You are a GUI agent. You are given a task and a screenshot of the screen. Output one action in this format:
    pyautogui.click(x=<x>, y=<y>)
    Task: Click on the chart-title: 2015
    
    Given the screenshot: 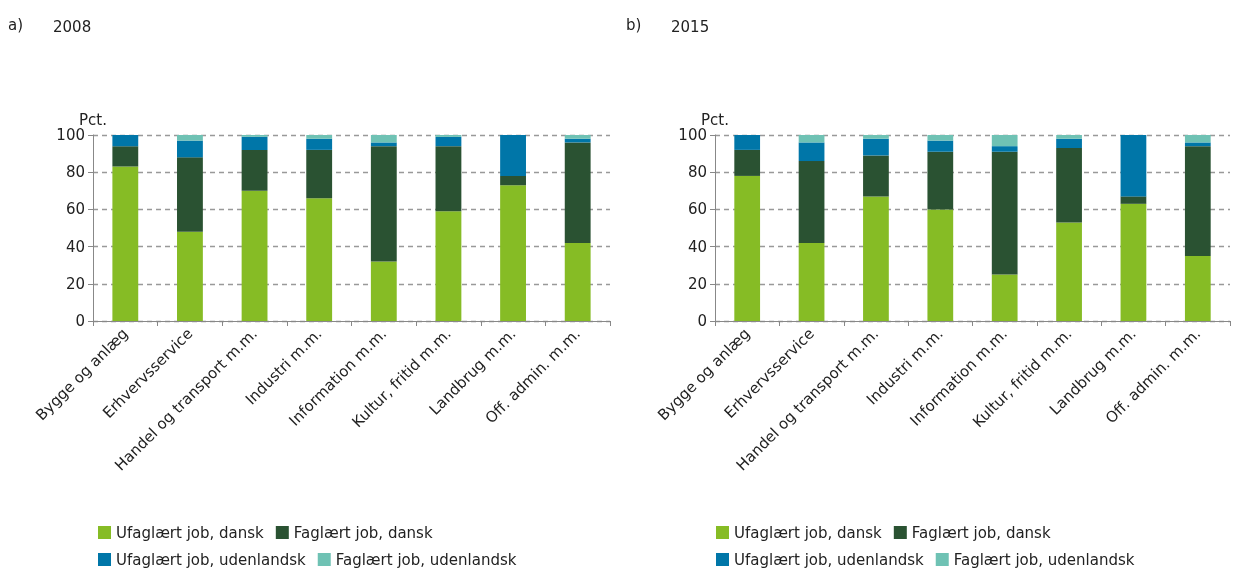 What is the action you would take?
    pyautogui.click(x=690, y=26)
    